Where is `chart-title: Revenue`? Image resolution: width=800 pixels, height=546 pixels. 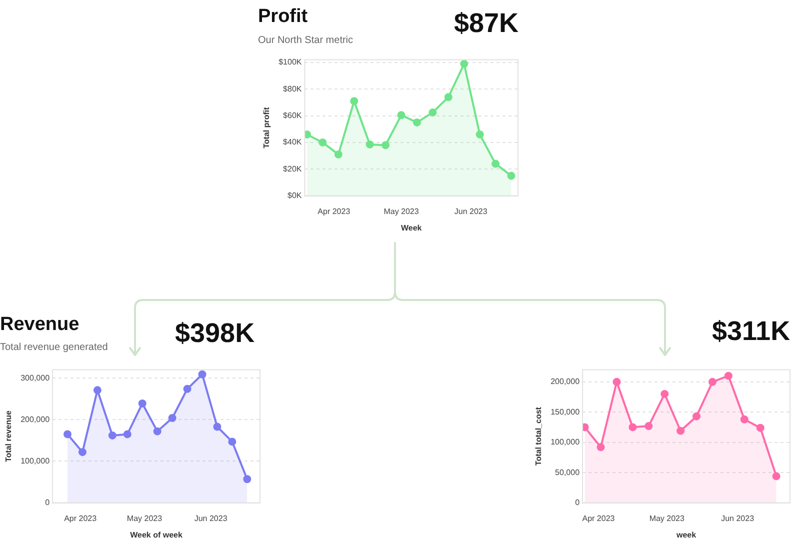
chart-title: Revenue is located at coordinates (40, 325).